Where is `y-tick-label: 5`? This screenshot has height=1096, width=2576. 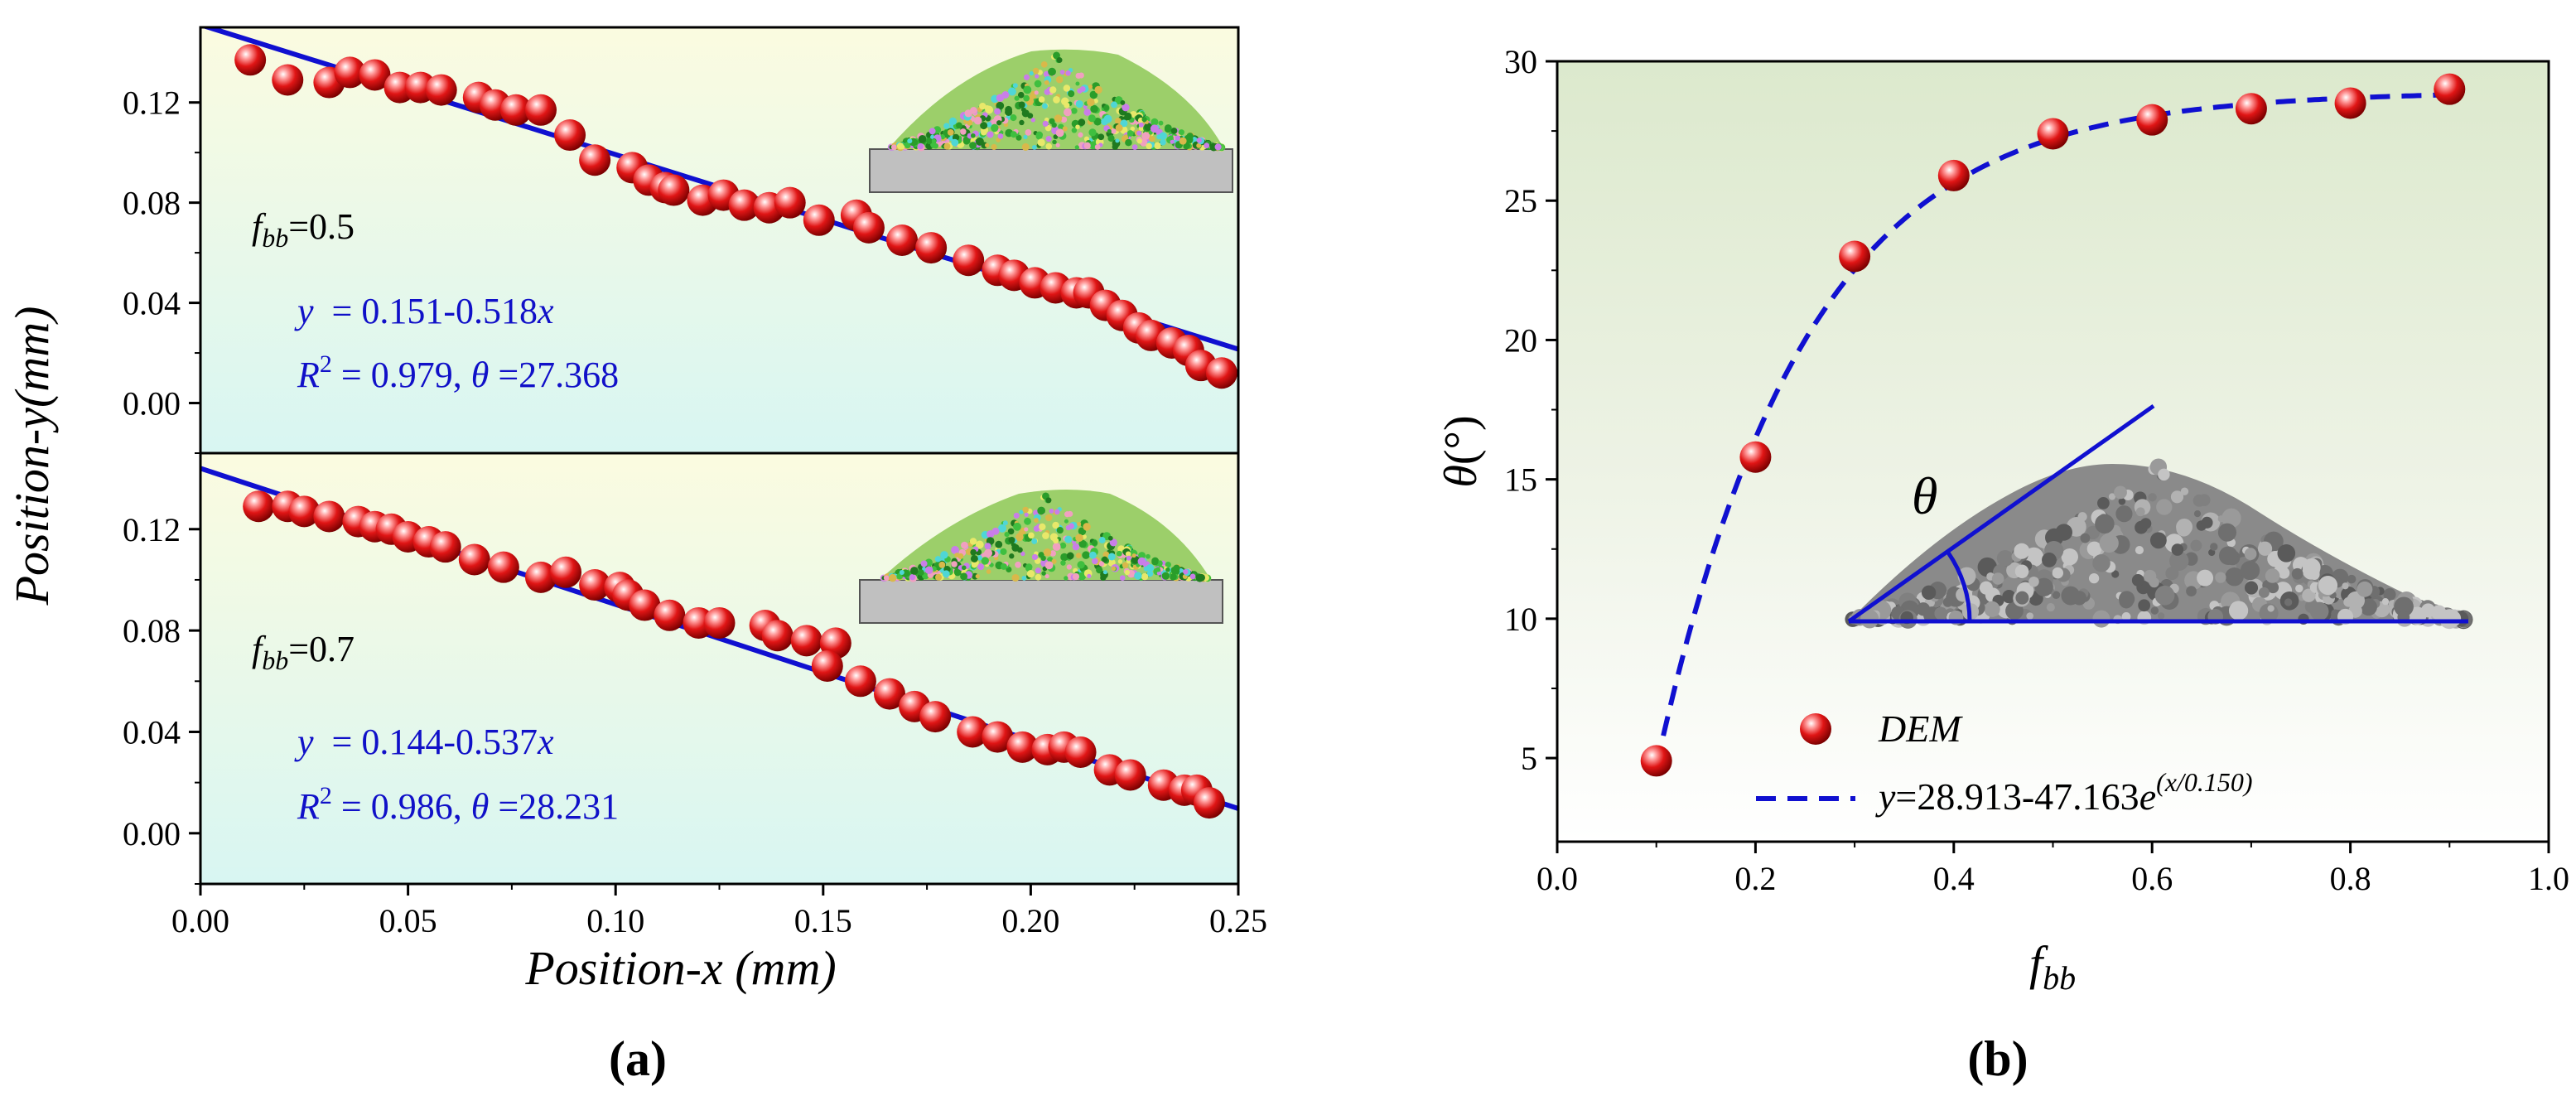
y-tick-label: 5 is located at coordinates (1529, 758).